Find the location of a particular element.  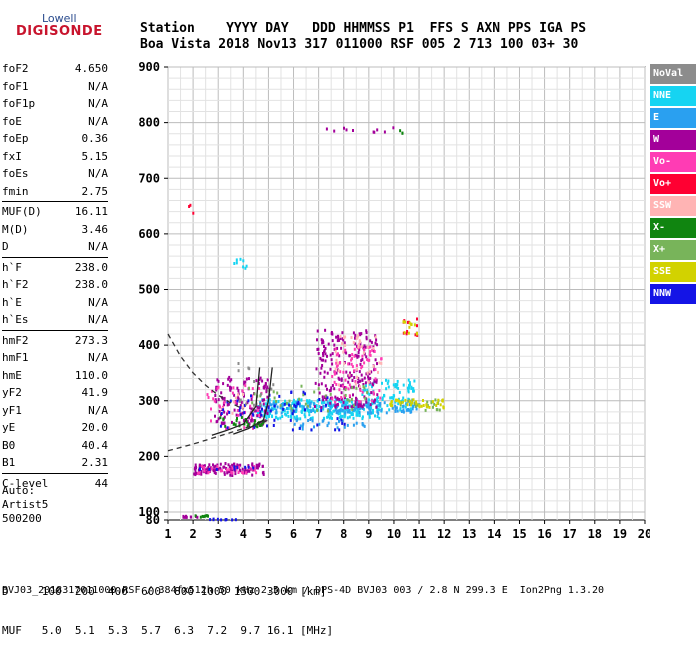

trace-curve is located at coordinates (205, 371).